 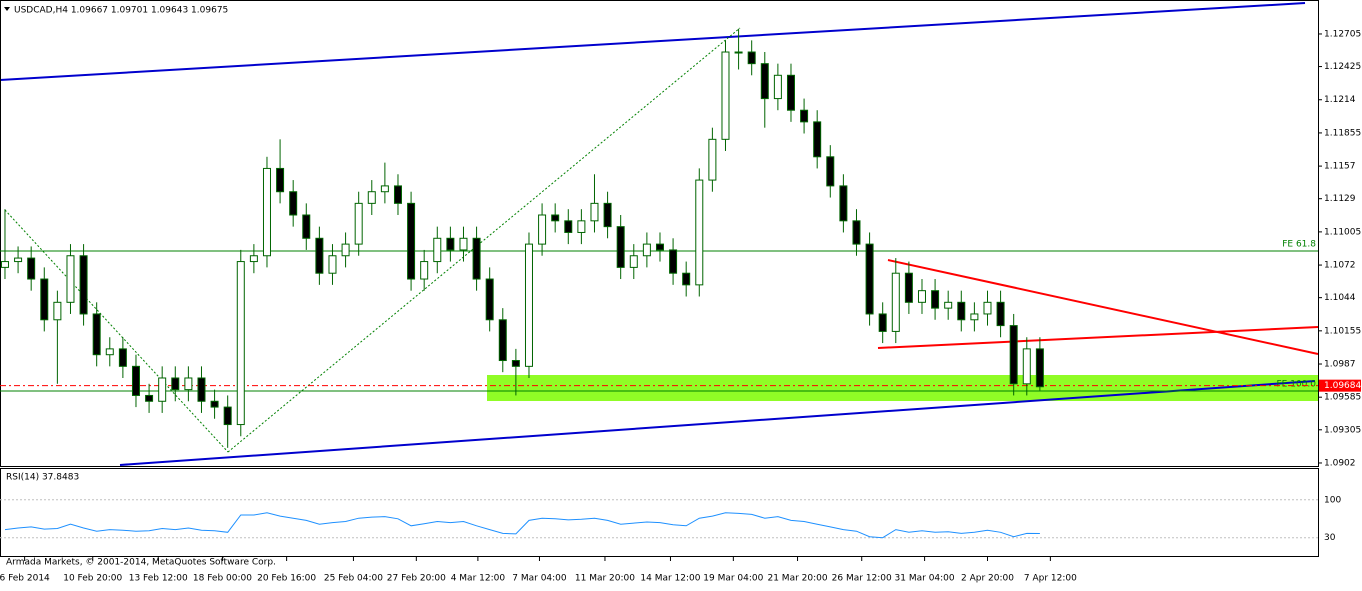 I want to click on x-tick-label: 21 Mar 20:00, so click(x=797, y=579).